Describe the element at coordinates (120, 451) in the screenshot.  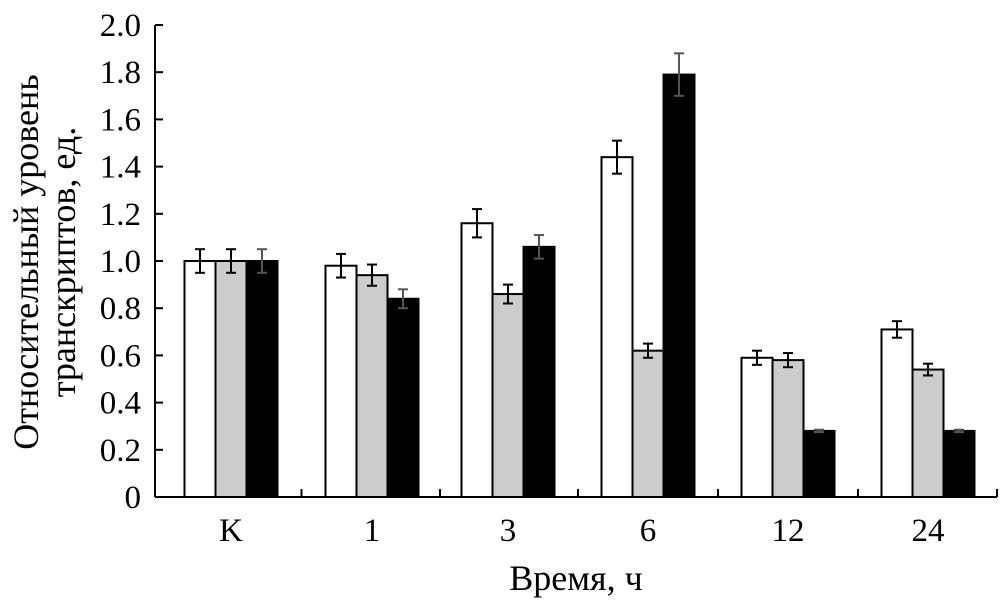
I see `y-tick-label: 0.2` at that location.